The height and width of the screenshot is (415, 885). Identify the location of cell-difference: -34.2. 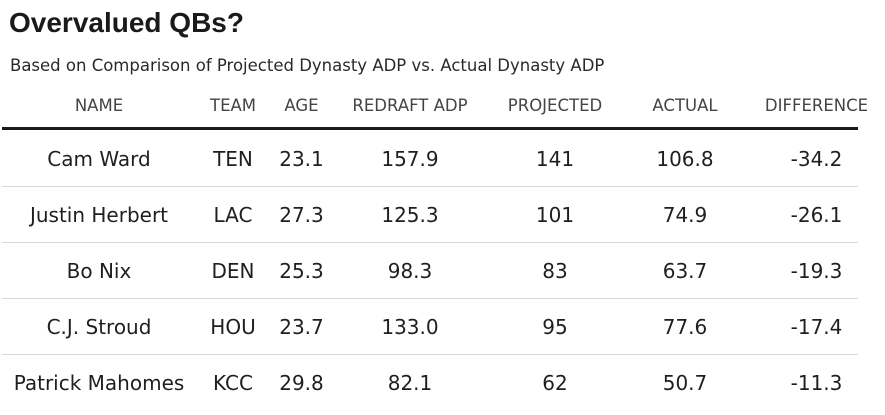
(816, 159).